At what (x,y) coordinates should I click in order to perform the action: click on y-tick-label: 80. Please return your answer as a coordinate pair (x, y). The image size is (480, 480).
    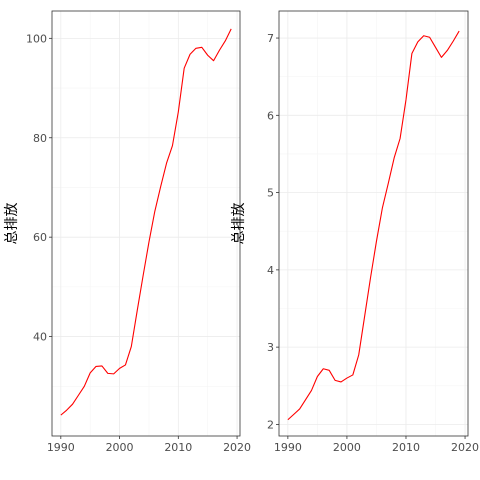
    Looking at the image, I should click on (40, 138).